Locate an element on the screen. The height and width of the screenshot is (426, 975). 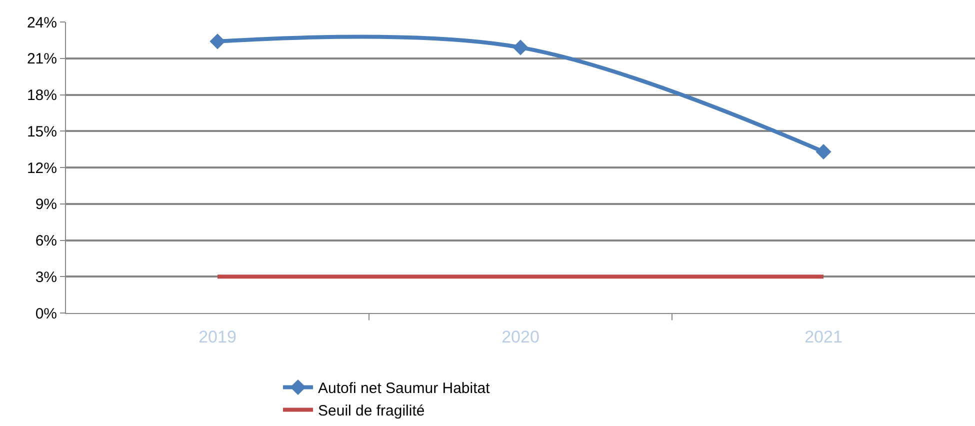
y-tick-label: 6% is located at coordinates (46, 241).